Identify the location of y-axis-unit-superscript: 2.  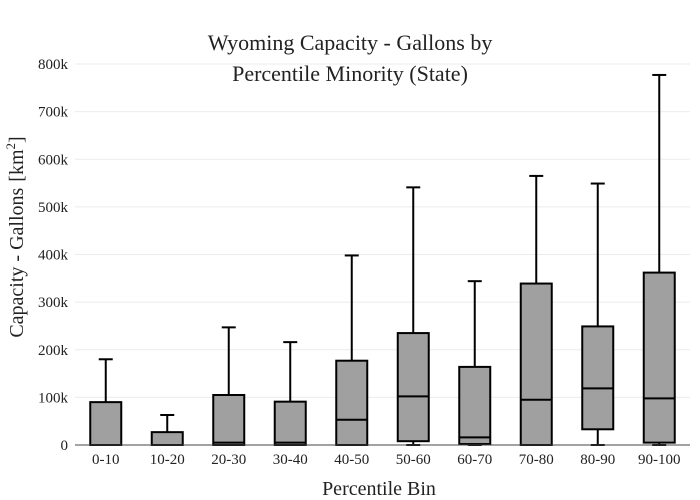
(10, 146).